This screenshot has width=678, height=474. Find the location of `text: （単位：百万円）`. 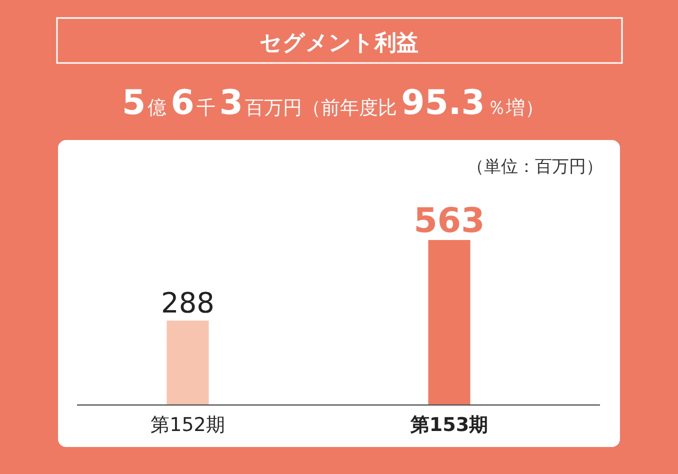

text: （単位：百万円） is located at coordinates (535, 167).